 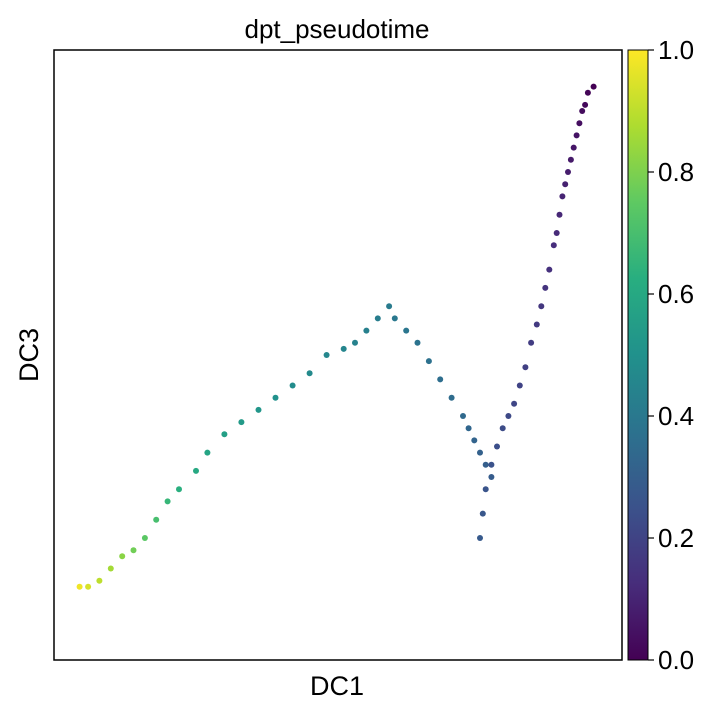 What do you see at coordinates (676, 416) in the screenshot?
I see `colorbar-tick-label: 0.4` at bounding box center [676, 416].